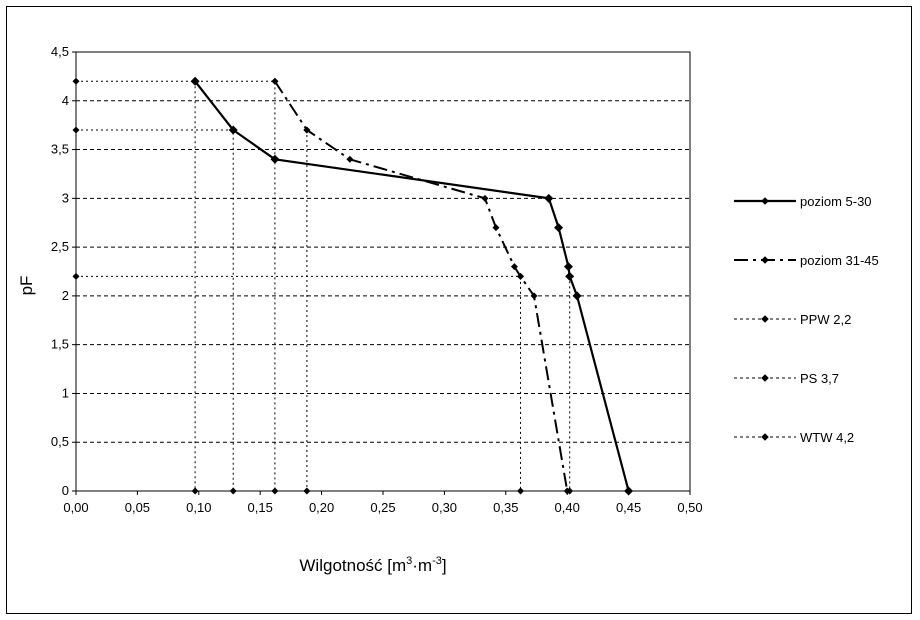  I want to click on series-wtw-4-2-extra-point, so click(195, 491).